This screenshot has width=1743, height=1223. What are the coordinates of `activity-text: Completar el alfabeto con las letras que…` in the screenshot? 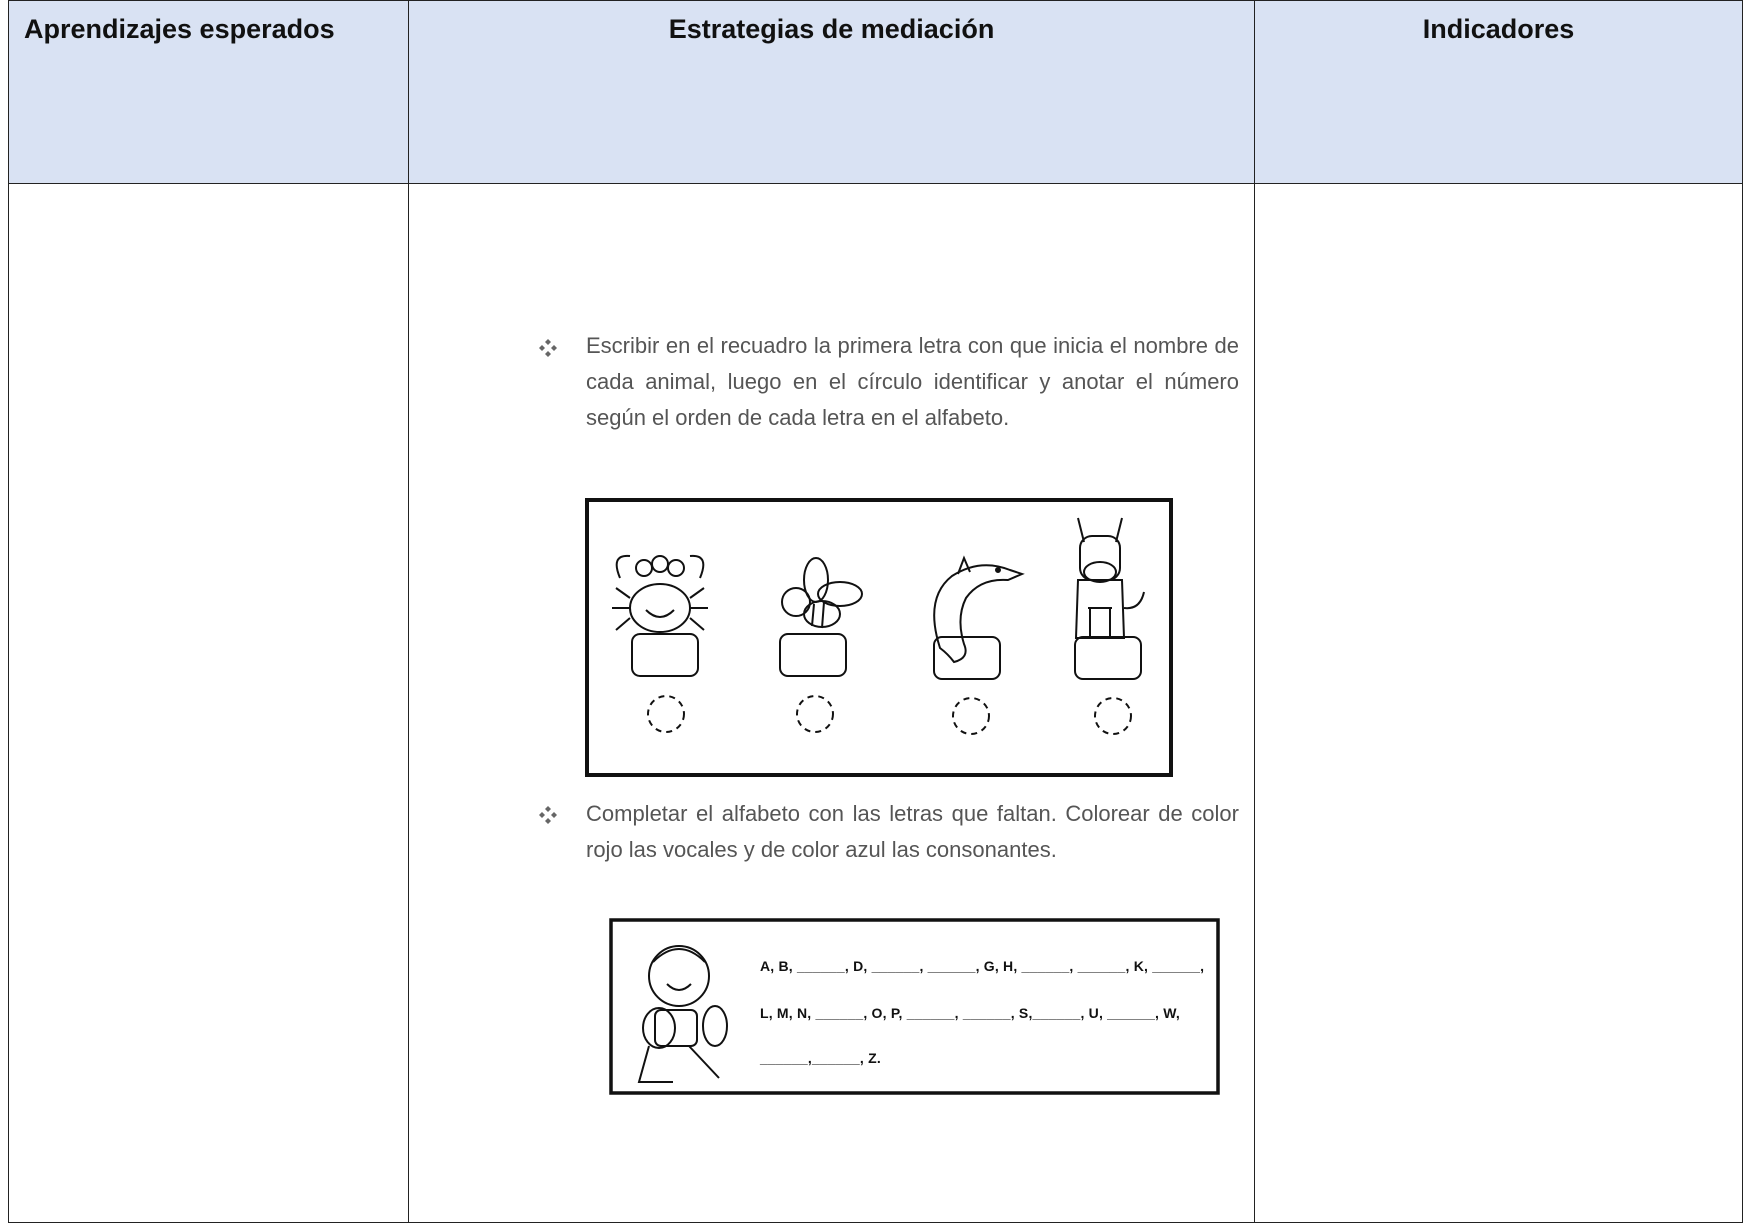 It's located at (912, 831).